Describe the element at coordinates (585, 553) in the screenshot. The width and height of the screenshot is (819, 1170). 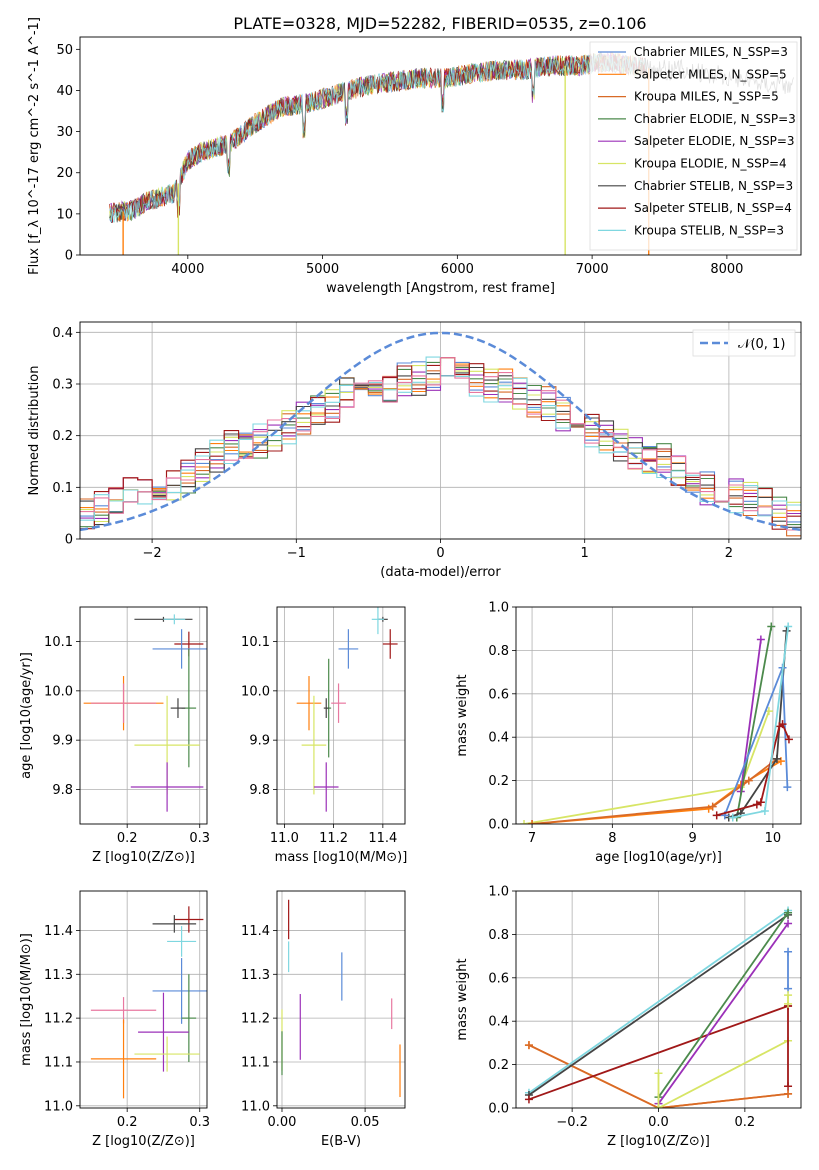
I see `x-tick-label: 1` at that location.